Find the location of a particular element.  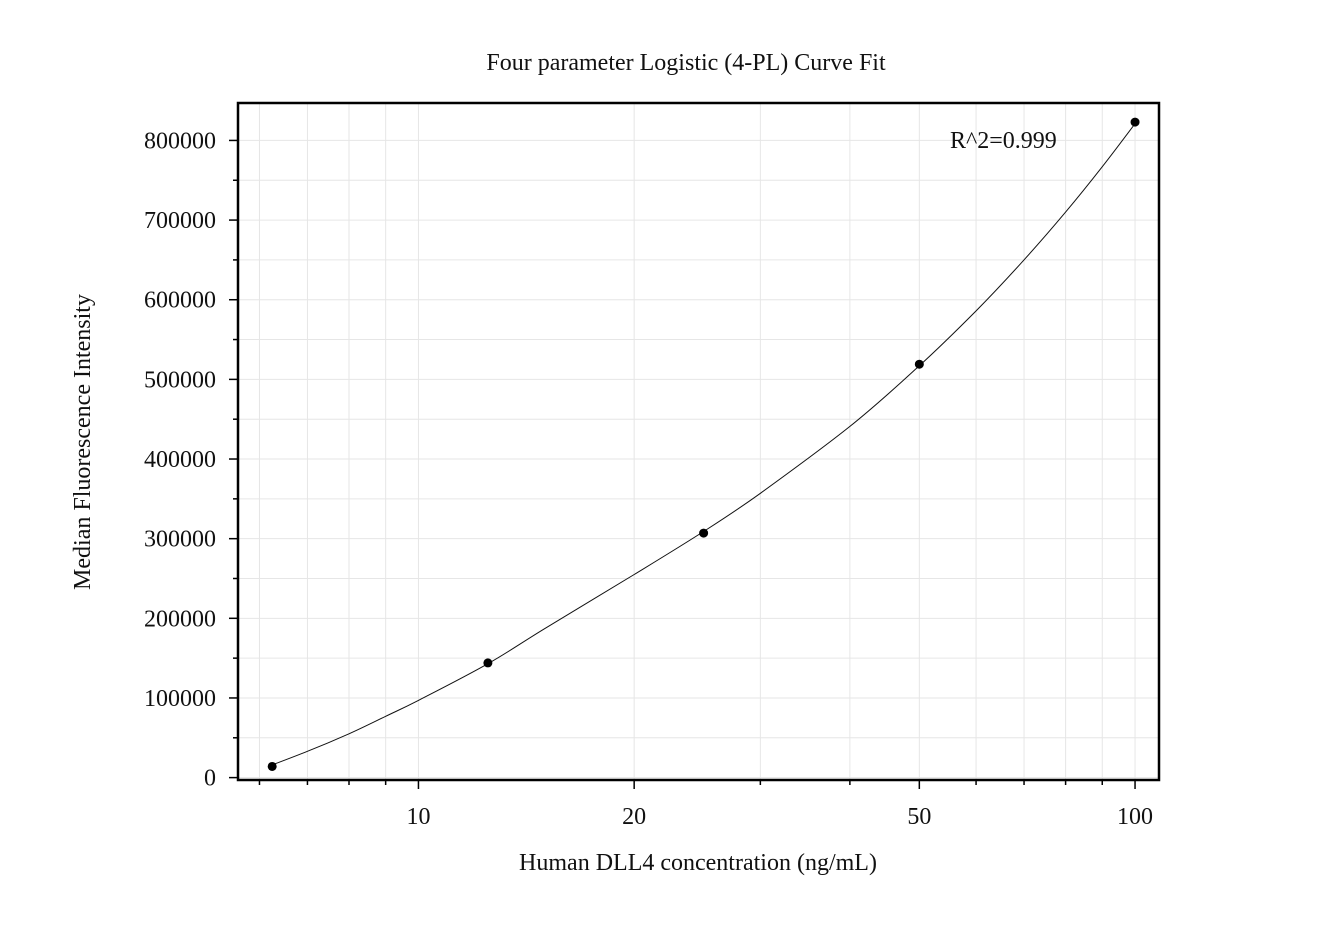

y-tick-label: 300000 is located at coordinates (180, 540).